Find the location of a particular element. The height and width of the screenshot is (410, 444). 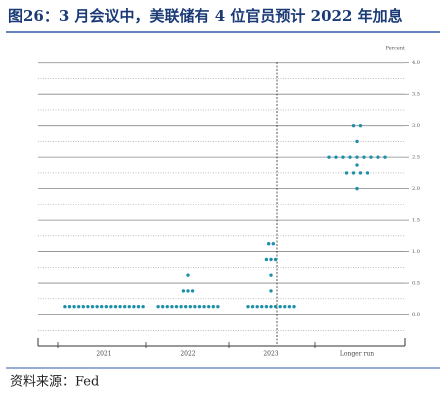

x-tick-label: Longer run is located at coordinates (357, 354).